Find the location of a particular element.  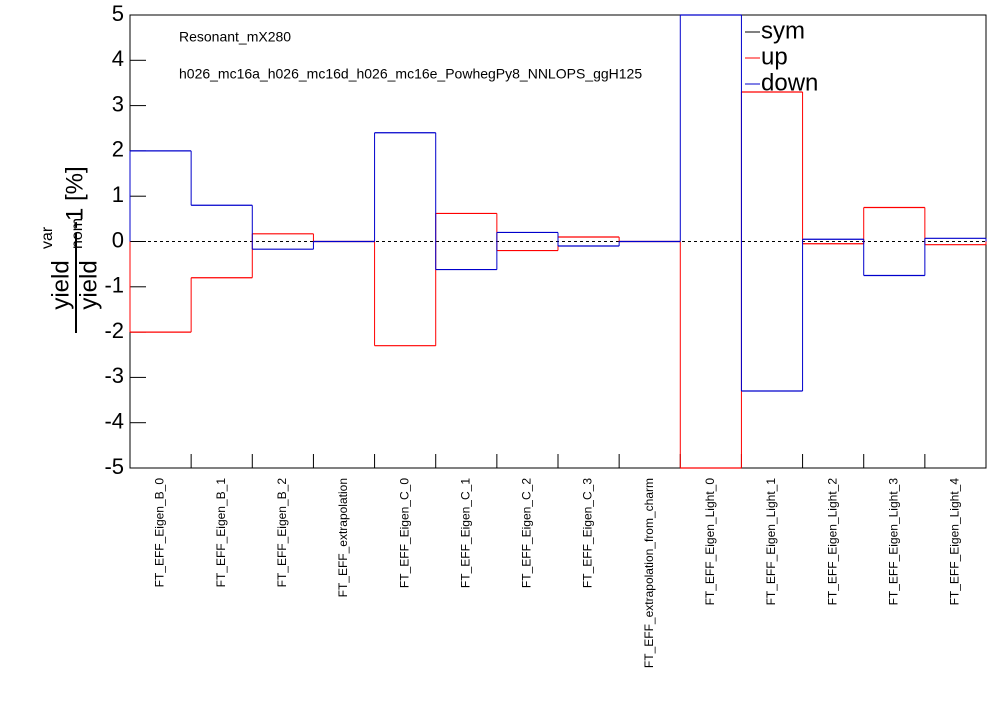

legend-label: sym is located at coordinates (783, 30).